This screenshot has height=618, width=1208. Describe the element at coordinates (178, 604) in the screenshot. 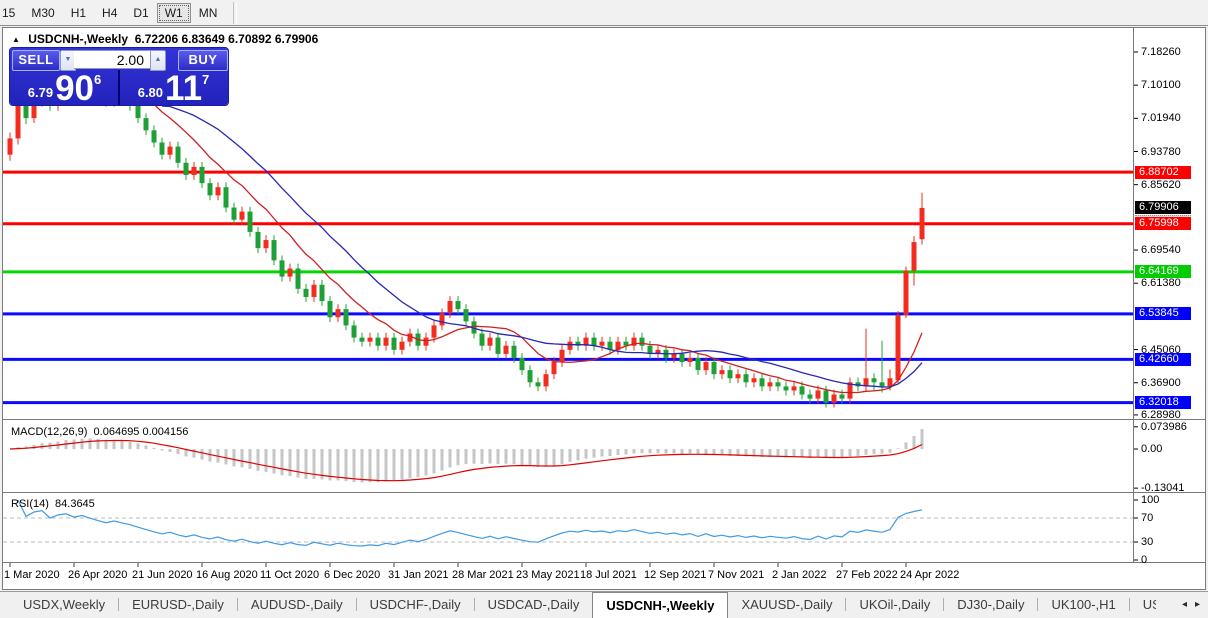

I see `chart-tab-eurusd-daily: EURUSD-,Daily` at that location.